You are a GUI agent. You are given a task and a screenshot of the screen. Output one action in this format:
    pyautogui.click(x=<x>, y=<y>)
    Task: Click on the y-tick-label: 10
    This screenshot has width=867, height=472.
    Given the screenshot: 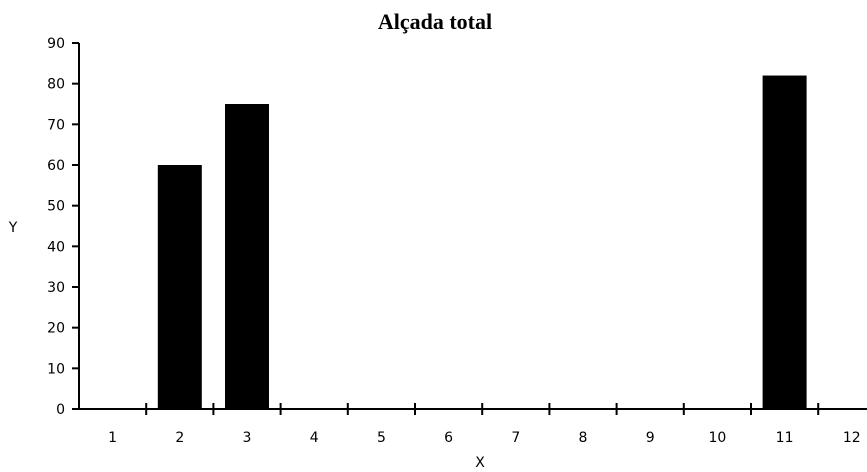 What is the action you would take?
    pyautogui.click(x=56, y=369)
    